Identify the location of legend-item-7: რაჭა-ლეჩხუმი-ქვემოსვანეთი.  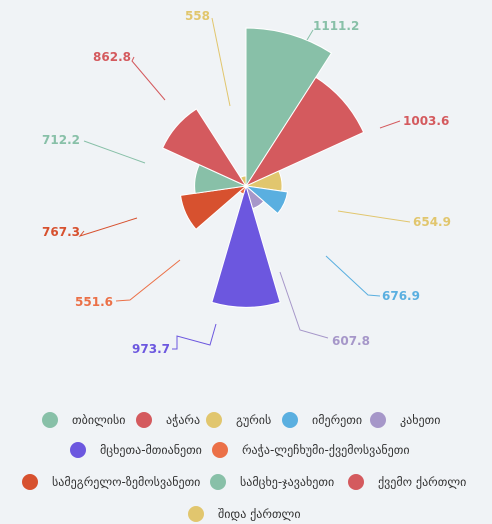
(311, 450).